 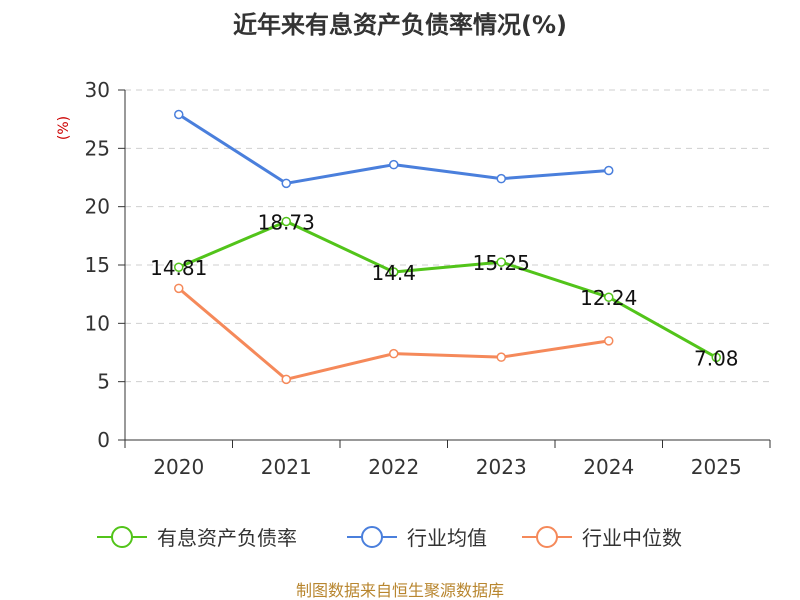 What do you see at coordinates (400, 590) in the screenshot?
I see `source-note: 制图数据来自恒生聚源数据库` at bounding box center [400, 590].